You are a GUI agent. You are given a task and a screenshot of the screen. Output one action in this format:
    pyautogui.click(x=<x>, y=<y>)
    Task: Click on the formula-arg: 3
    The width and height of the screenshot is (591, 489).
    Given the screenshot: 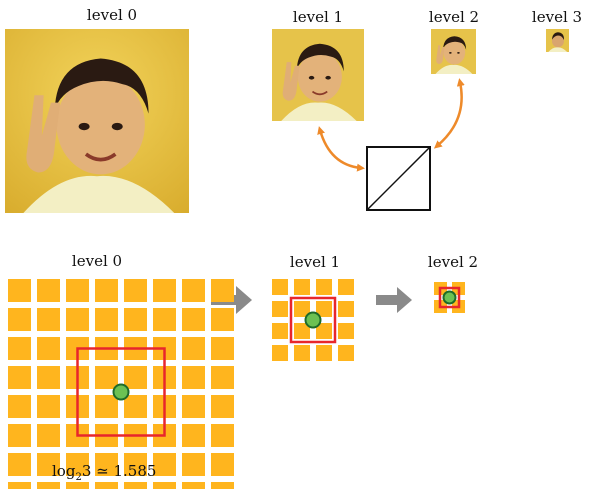 What is the action you would take?
    pyautogui.click(x=86, y=471)
    